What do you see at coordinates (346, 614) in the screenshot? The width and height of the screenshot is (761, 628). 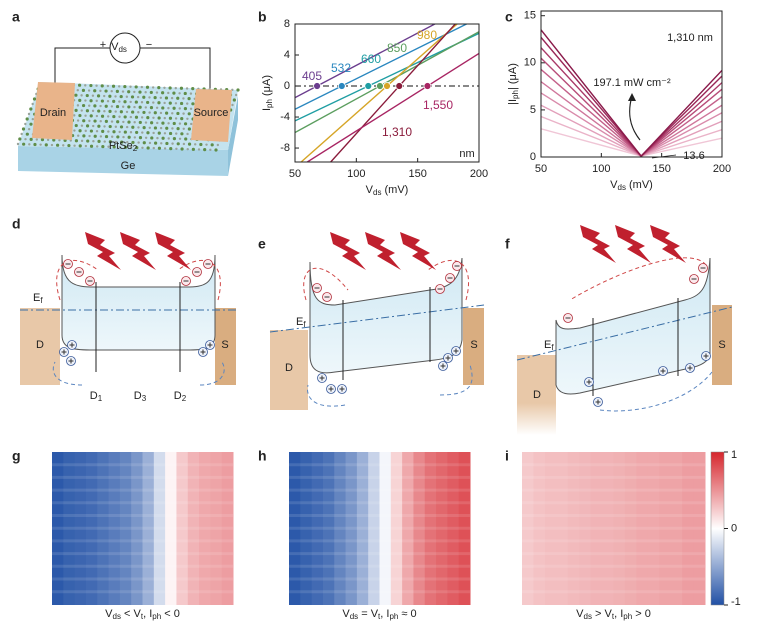 I see `caption-part: V` at bounding box center [346, 614].